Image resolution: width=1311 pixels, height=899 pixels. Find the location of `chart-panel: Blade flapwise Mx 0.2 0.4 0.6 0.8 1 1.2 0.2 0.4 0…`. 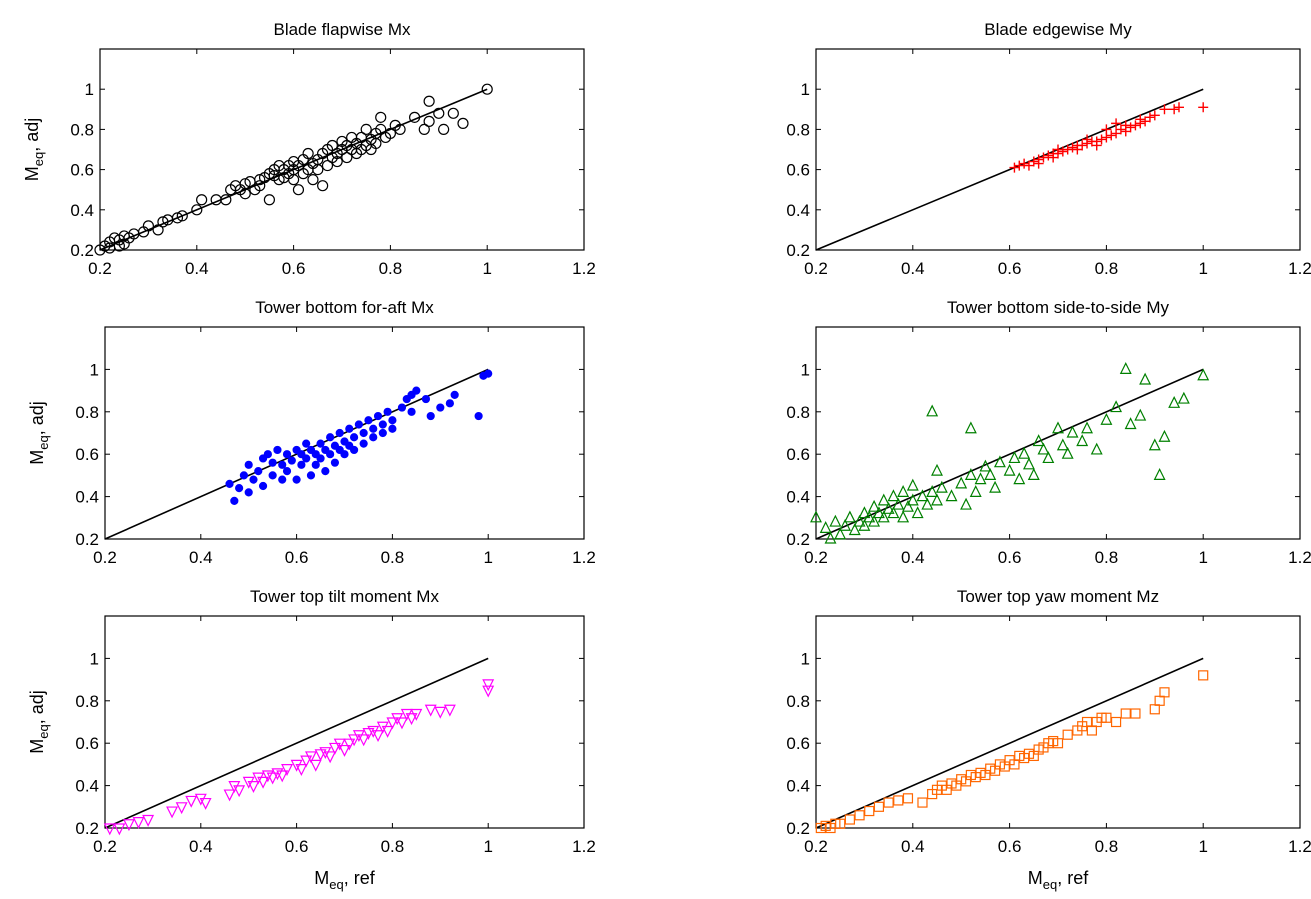

chart-panel: Blade flapwise Mx 0.2 0.4 0.6 0.8 1 1.2 0.2 0.4 0… is located at coordinates (309, 149).